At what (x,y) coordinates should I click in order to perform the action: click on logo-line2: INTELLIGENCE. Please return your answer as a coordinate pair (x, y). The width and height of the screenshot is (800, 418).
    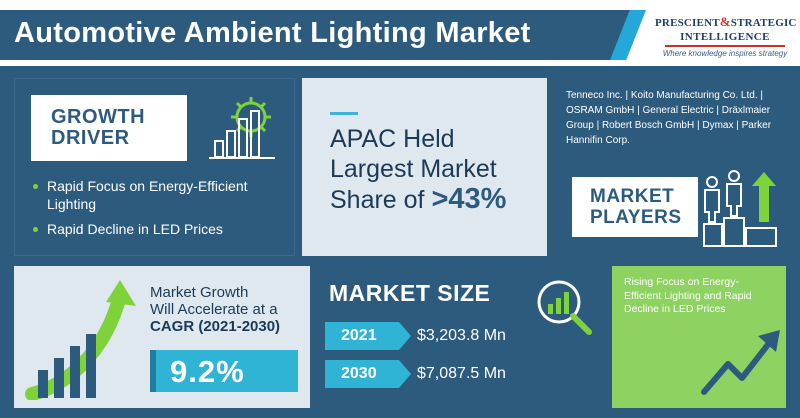
    Looking at the image, I should click on (725, 37).